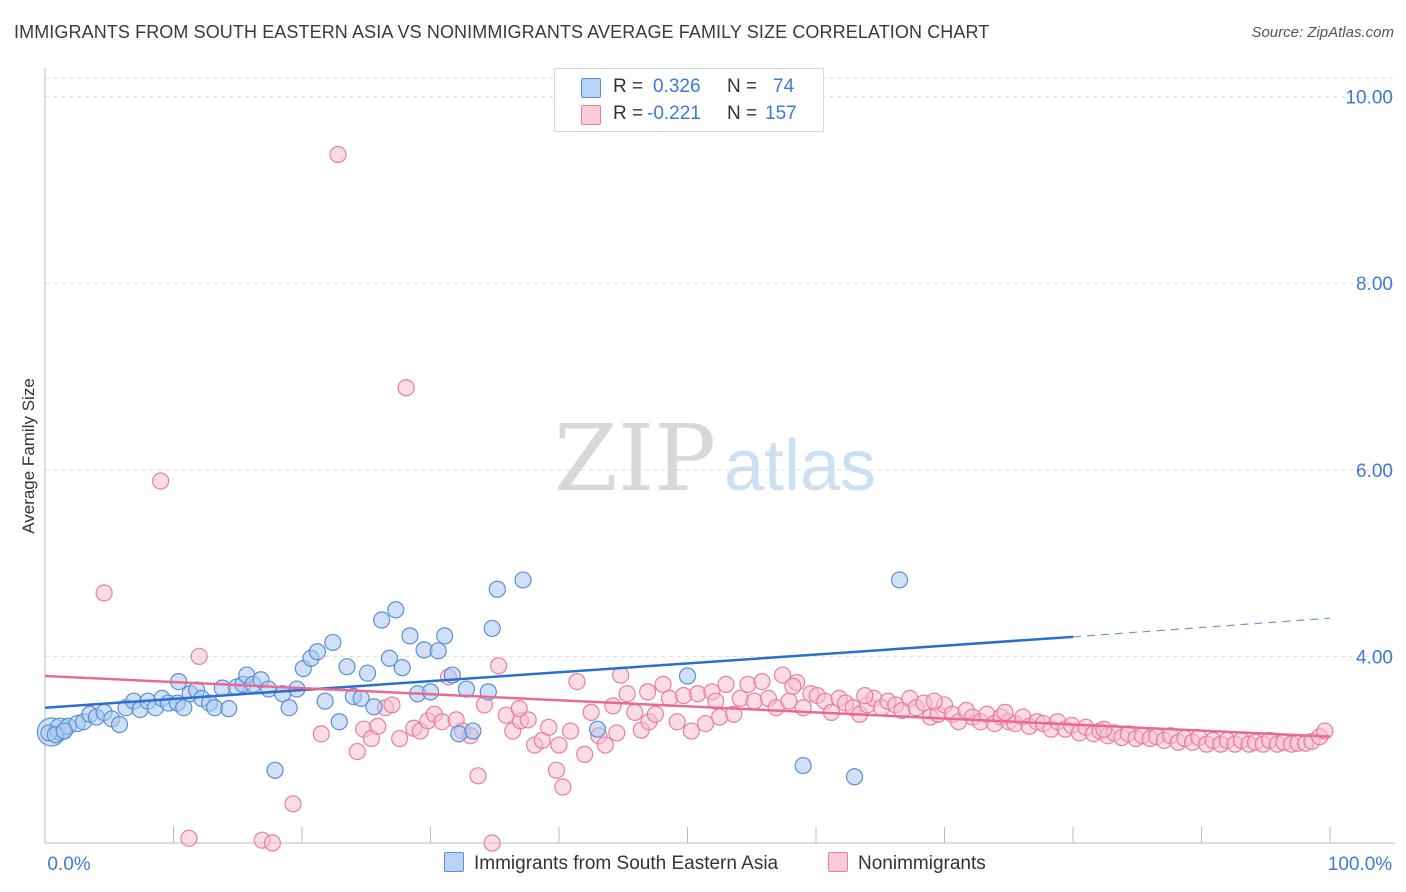  What do you see at coordinates (1360, 864) in the screenshot?
I see `x-tick-label-max: 100.0%` at bounding box center [1360, 864].